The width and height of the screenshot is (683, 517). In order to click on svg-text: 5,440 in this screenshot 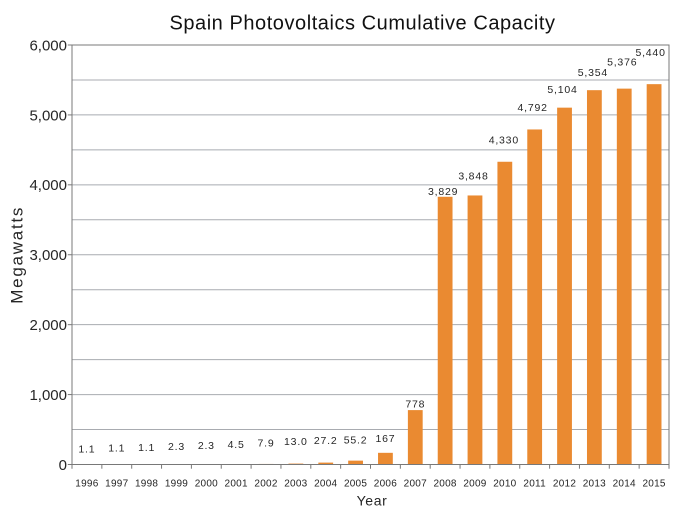, I will do `click(650, 53)`.